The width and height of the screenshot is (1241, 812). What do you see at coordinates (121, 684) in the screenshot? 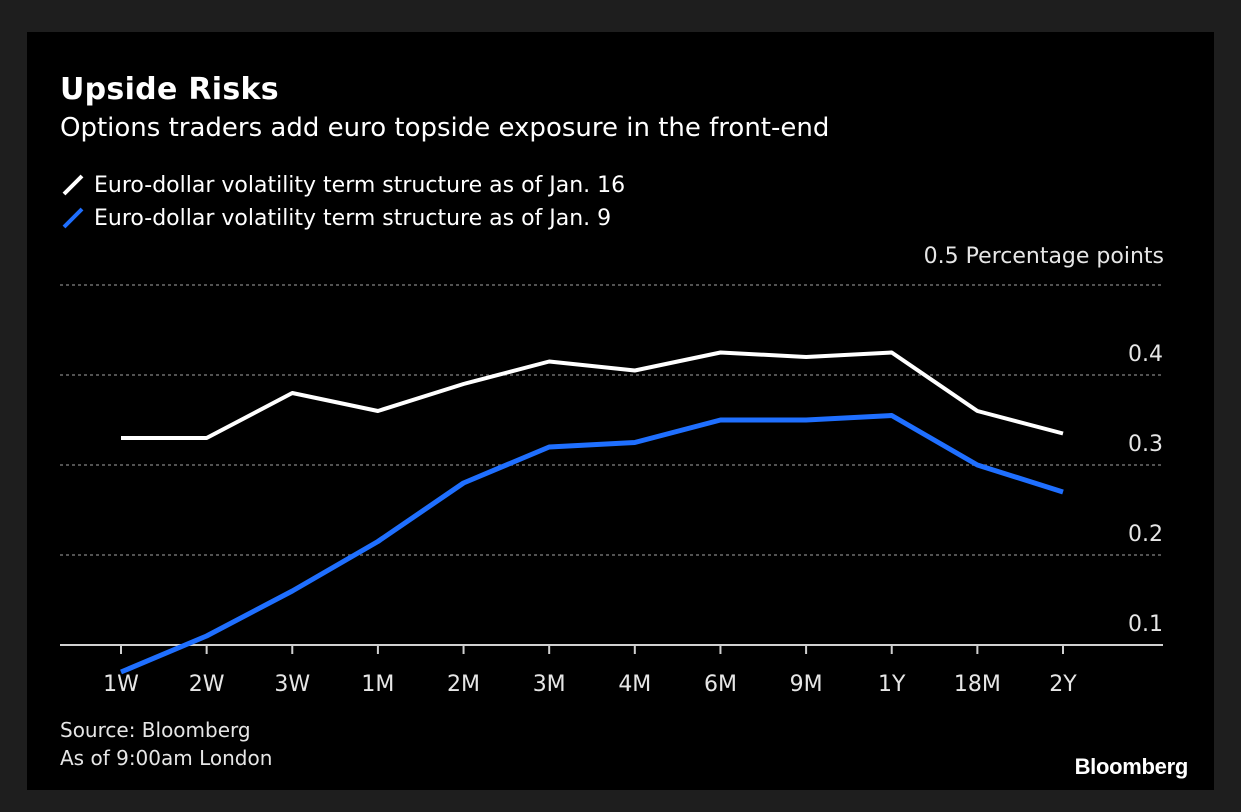
I see `x-tick-label: 1W` at bounding box center [121, 684].